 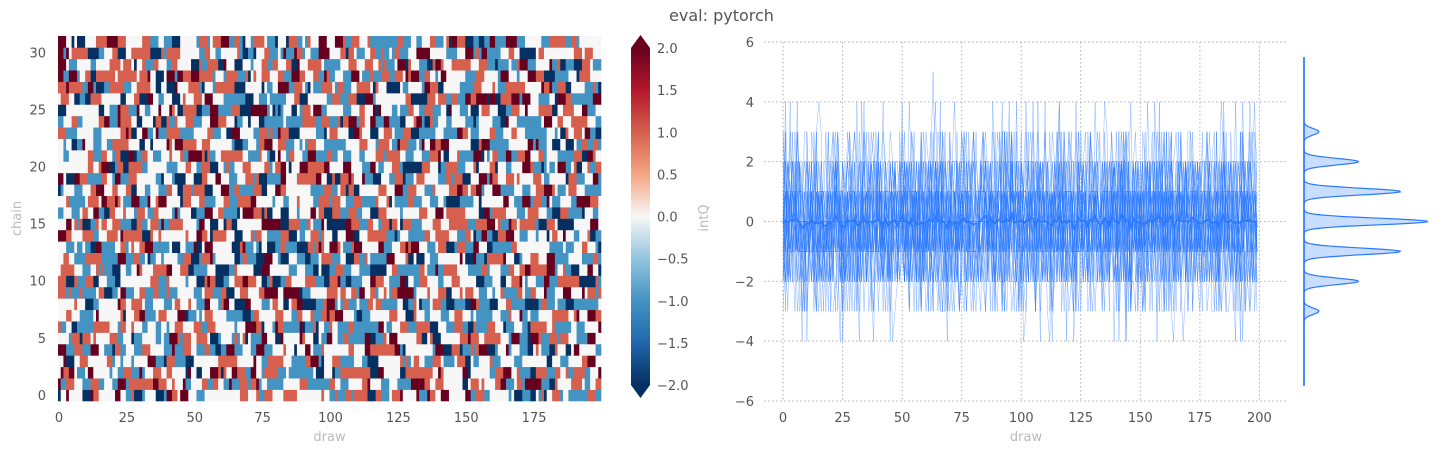 What do you see at coordinates (744, 282) in the screenshot?
I see `trace-ytick-label: −2` at bounding box center [744, 282].